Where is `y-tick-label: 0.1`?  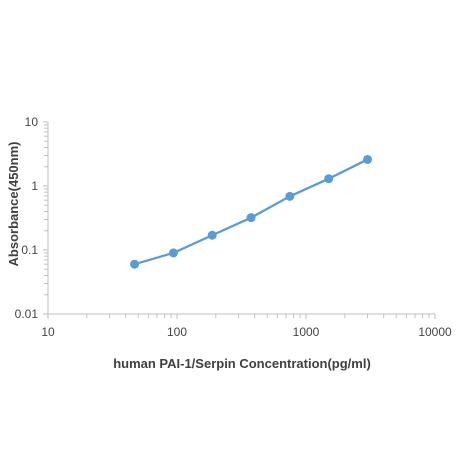 y-tick-label: 0.1 is located at coordinates (29, 250).